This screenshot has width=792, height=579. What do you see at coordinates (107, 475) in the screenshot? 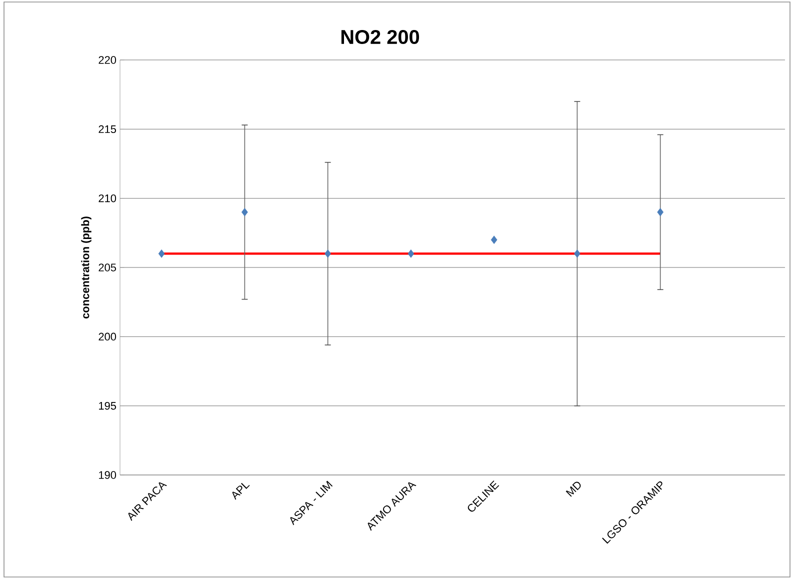
I see `y-tick-label: 190` at bounding box center [107, 475].